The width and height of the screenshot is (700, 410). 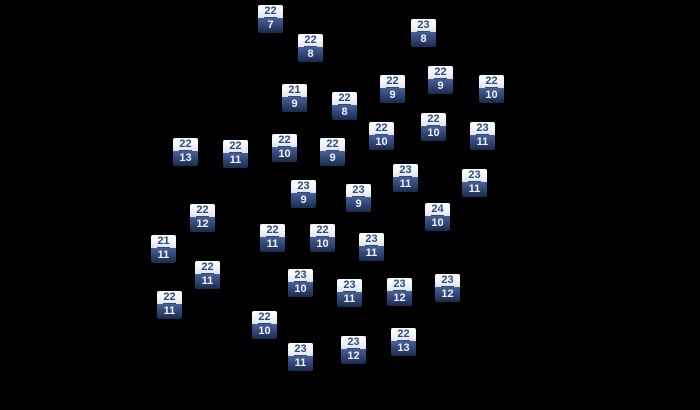 What do you see at coordinates (270, 25) in the screenshot?
I see `low-temp-value: 7` at bounding box center [270, 25].